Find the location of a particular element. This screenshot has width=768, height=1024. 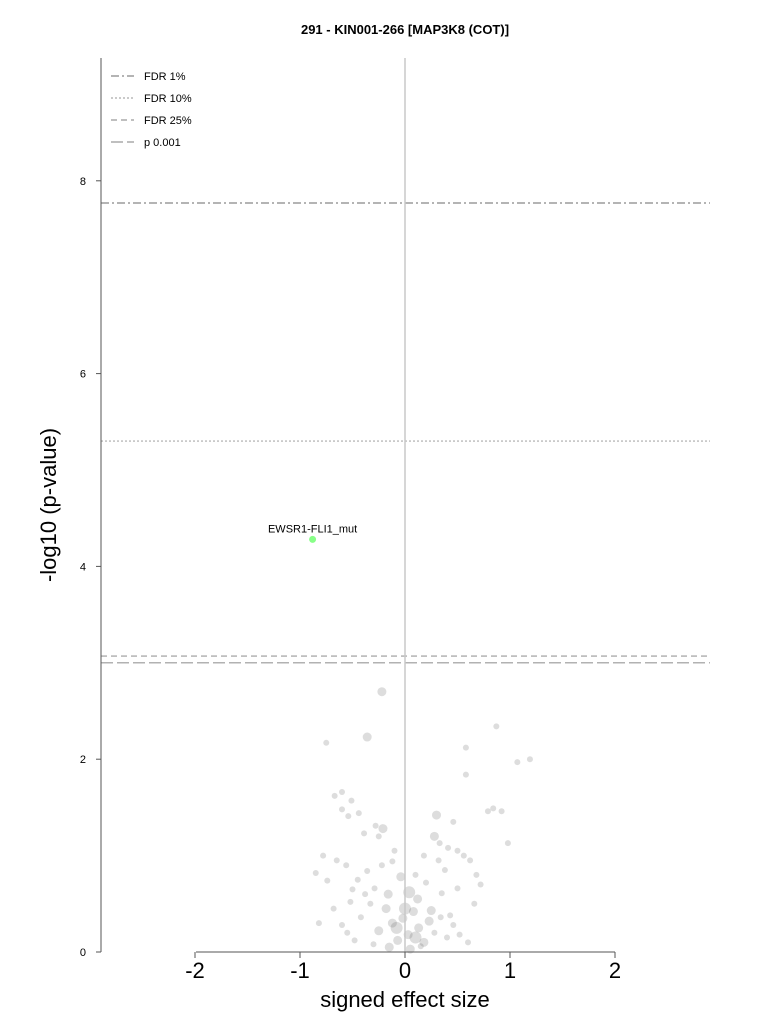

y-tick-label: 0 is located at coordinates (83, 953).